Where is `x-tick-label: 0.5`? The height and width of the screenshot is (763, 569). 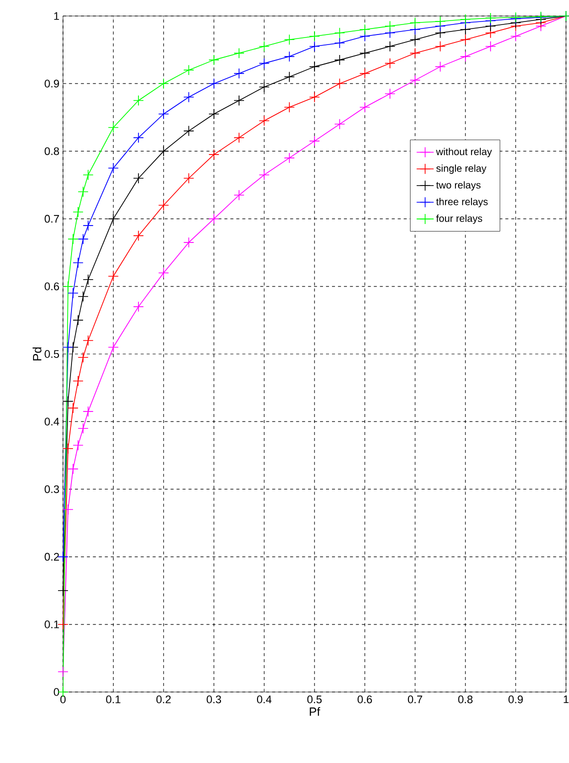
x-tick-label: 0.5 is located at coordinates (314, 700).